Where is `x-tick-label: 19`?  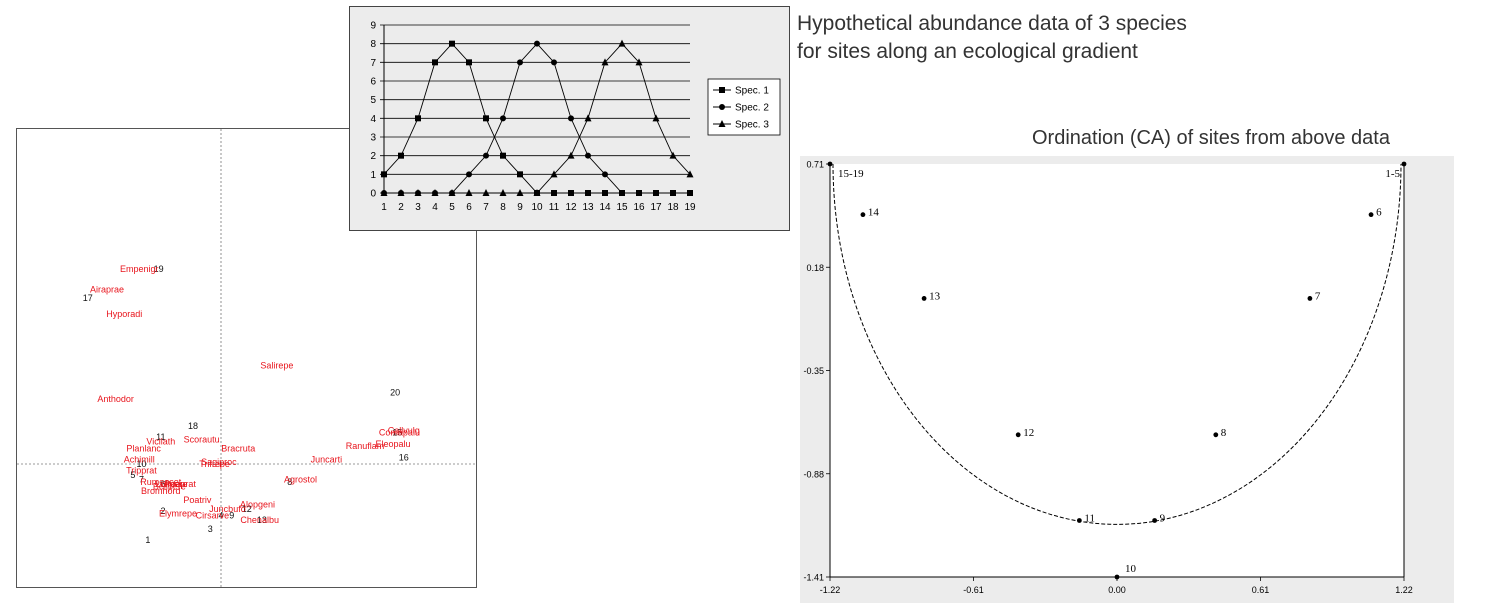
x-tick-label: 19 is located at coordinates (690, 207).